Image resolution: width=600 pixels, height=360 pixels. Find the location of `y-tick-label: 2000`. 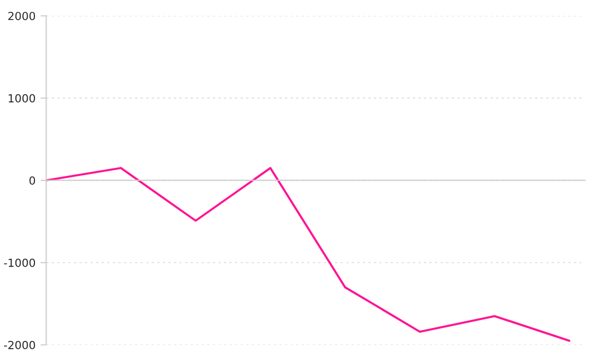

y-tick-label: 2000 is located at coordinates (22, 16).